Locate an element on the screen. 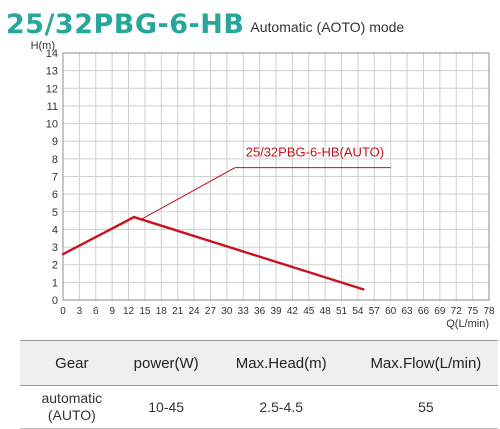 The width and height of the screenshot is (500, 429). x-tick-label: 72 is located at coordinates (457, 311).